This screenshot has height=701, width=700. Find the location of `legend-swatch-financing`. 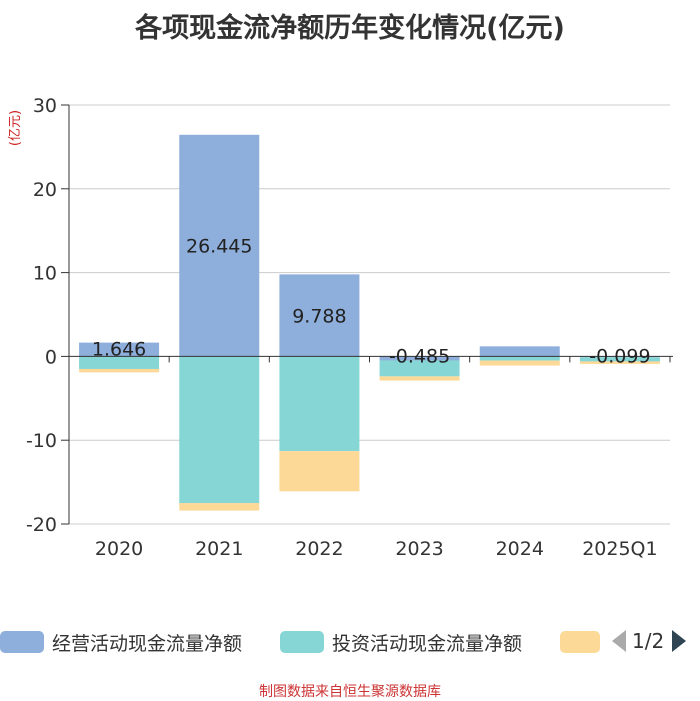

legend-swatch-financing is located at coordinates (580, 642).